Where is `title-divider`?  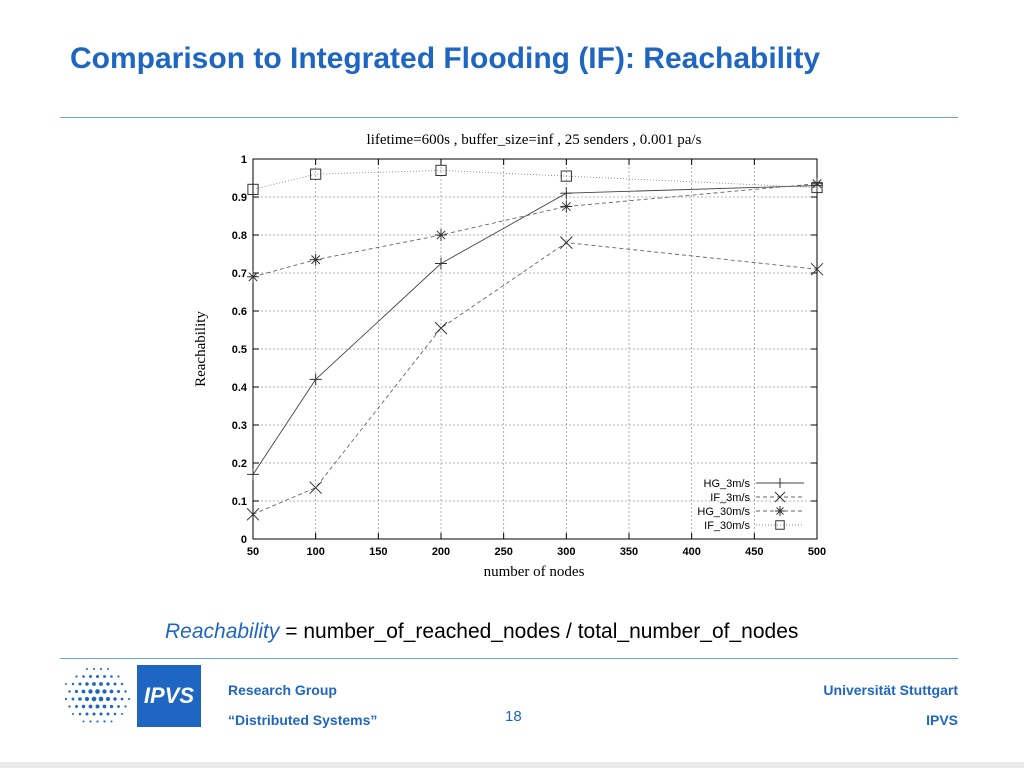
title-divider is located at coordinates (509, 117).